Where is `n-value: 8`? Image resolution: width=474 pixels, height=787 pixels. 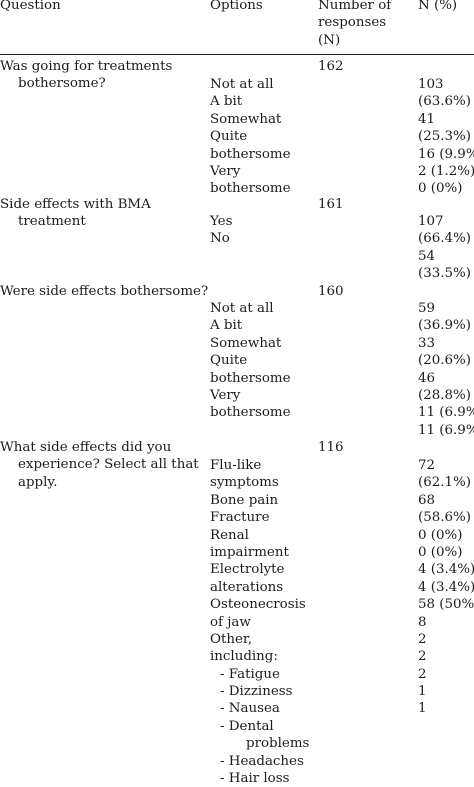 n-value: 8 is located at coordinates (422, 622).